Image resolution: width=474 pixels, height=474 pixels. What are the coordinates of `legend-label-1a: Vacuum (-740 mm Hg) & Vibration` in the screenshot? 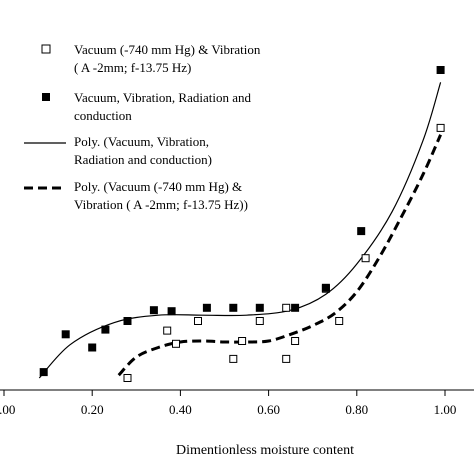 It's located at (167, 49).